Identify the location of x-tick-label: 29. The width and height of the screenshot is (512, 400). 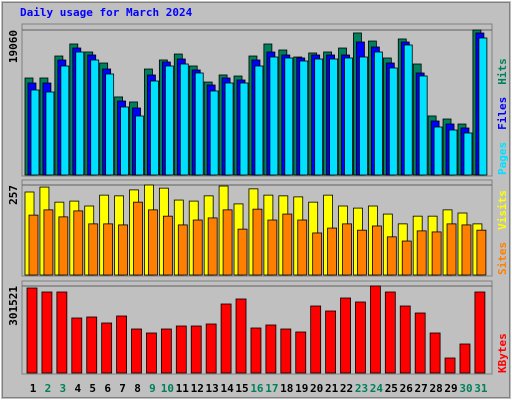
(450, 388).